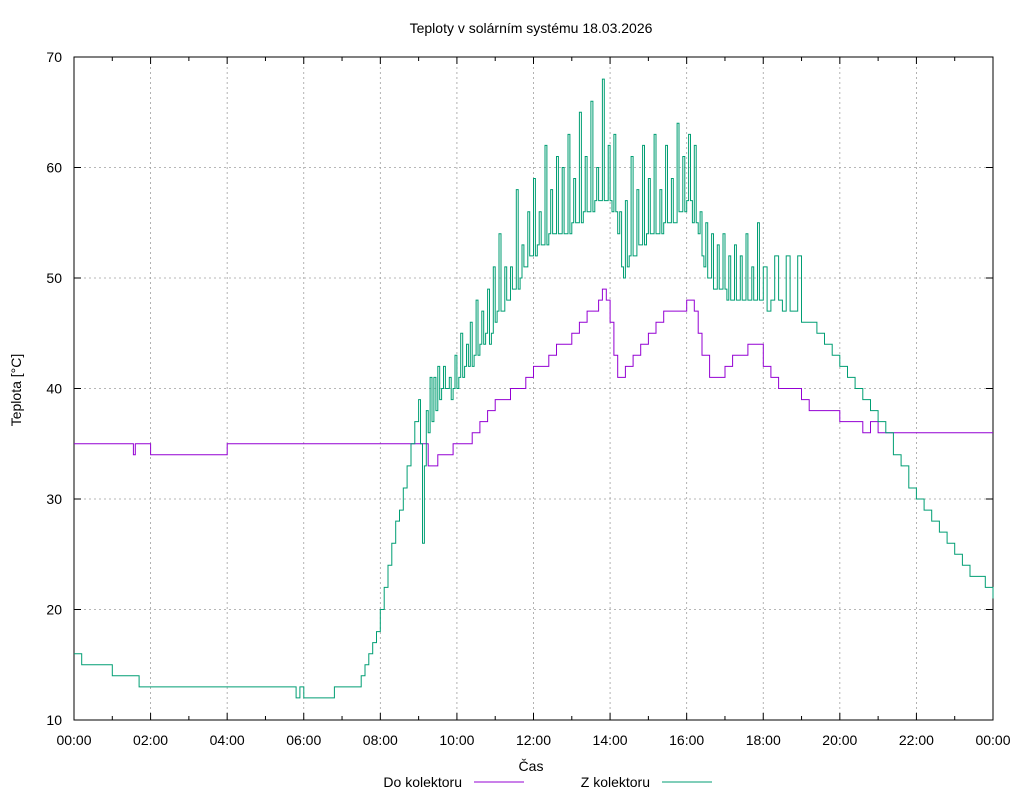 The width and height of the screenshot is (1024, 800). Describe the element at coordinates (150, 740) in the screenshot. I see `x-tick-label: 02:00` at that location.